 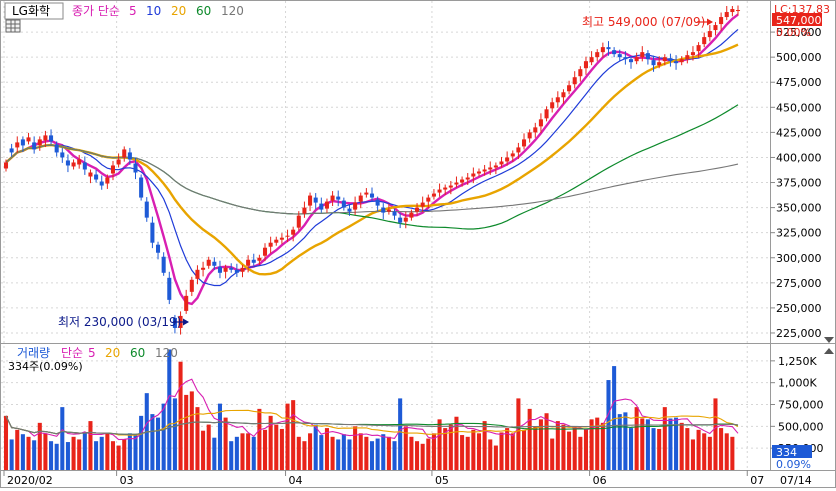 I want to click on ma-legend-5: 5, so click(x=133, y=11).